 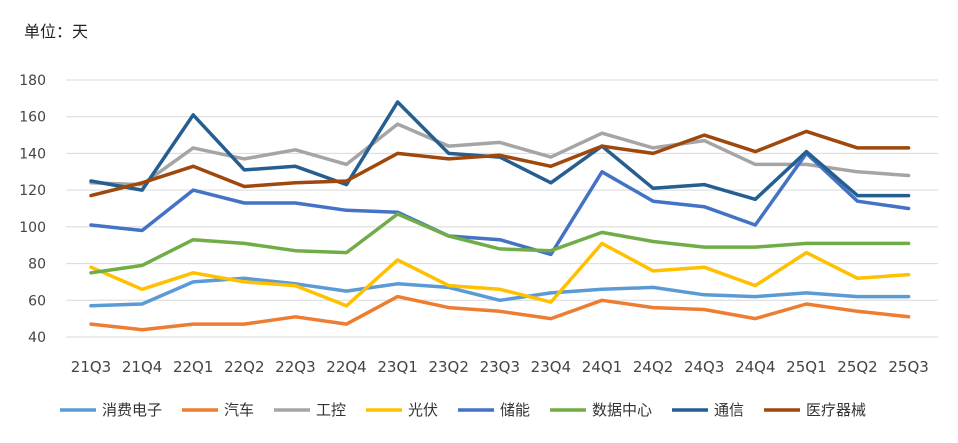 What do you see at coordinates (908, 367) in the screenshot?
I see `x-tick-label: 25Q3` at bounding box center [908, 367].